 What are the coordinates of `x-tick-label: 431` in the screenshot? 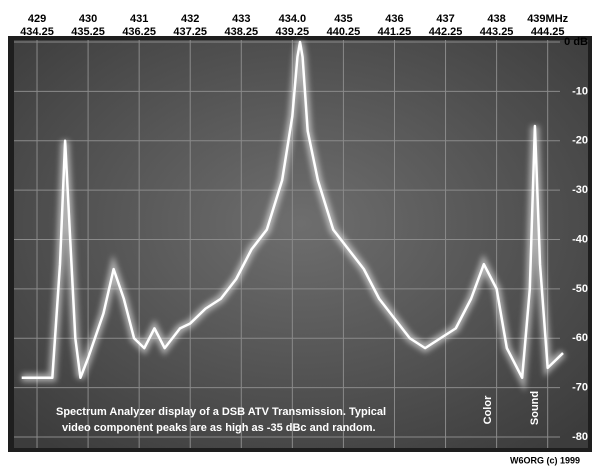 It's located at (139, 19).